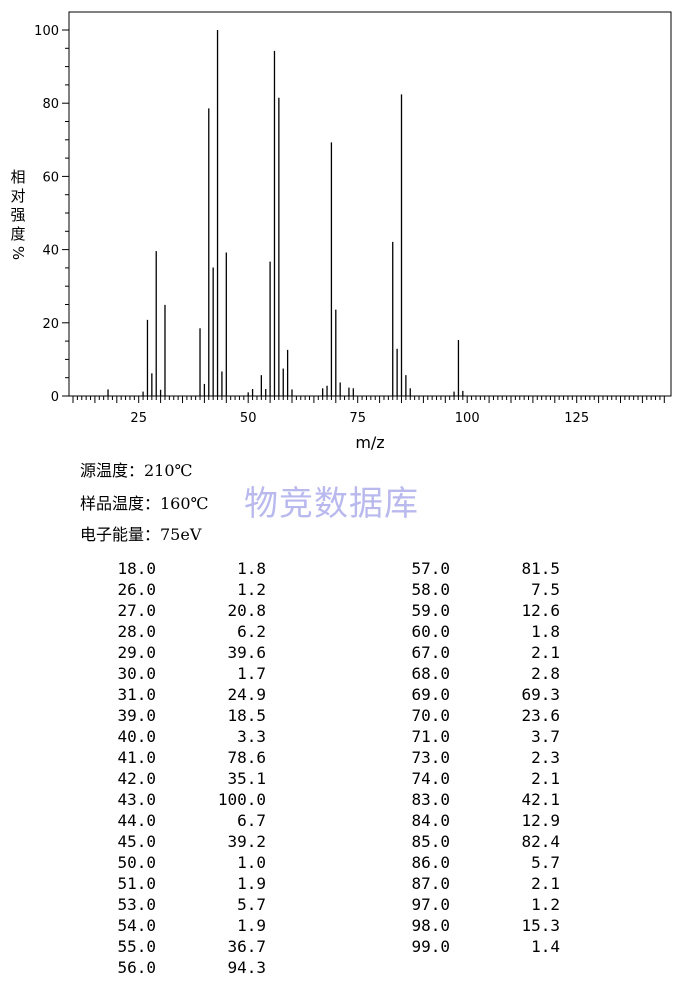 This screenshot has width=686, height=992. What do you see at coordinates (136, 715) in the screenshot?
I see `peak-mz: 39.0` at bounding box center [136, 715].